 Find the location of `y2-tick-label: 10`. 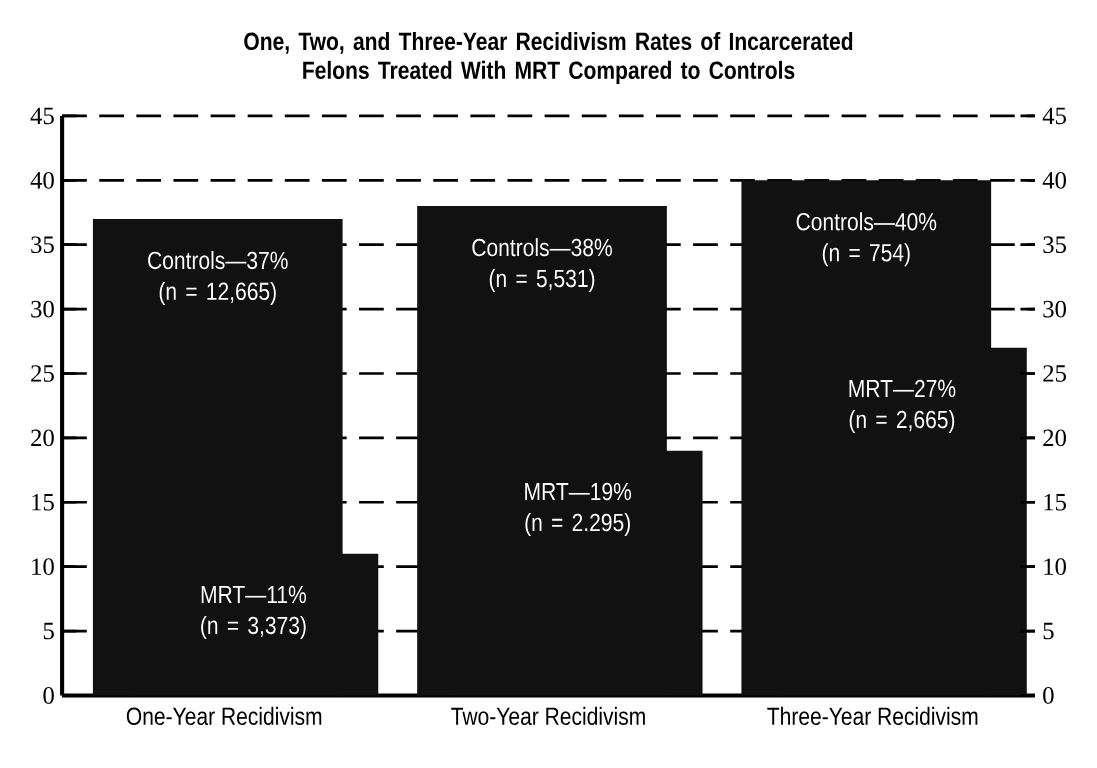

y2-tick-label: 10 is located at coordinates (43, 567).